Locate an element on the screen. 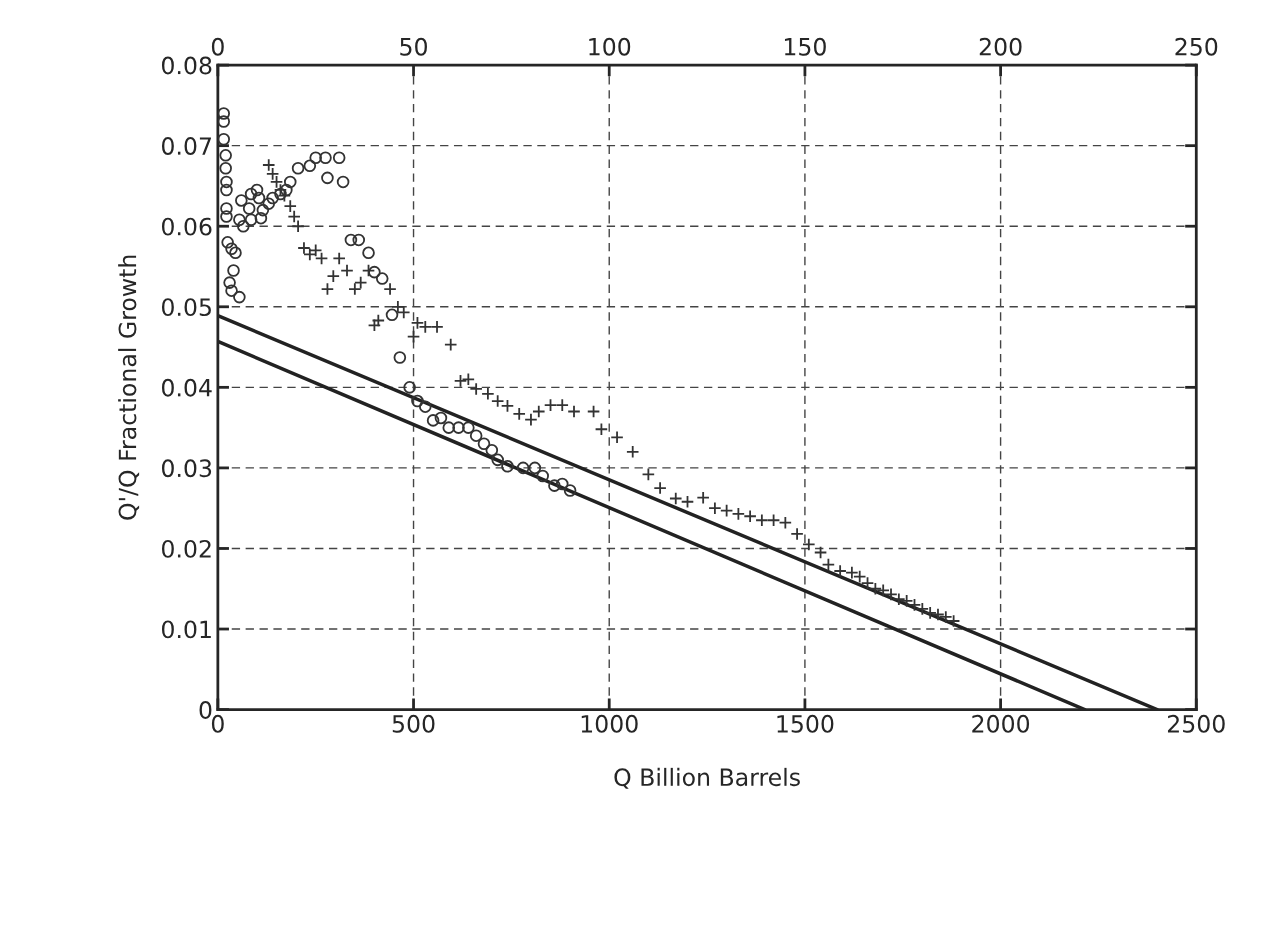  y-tick-label: 0 is located at coordinates (205, 710).